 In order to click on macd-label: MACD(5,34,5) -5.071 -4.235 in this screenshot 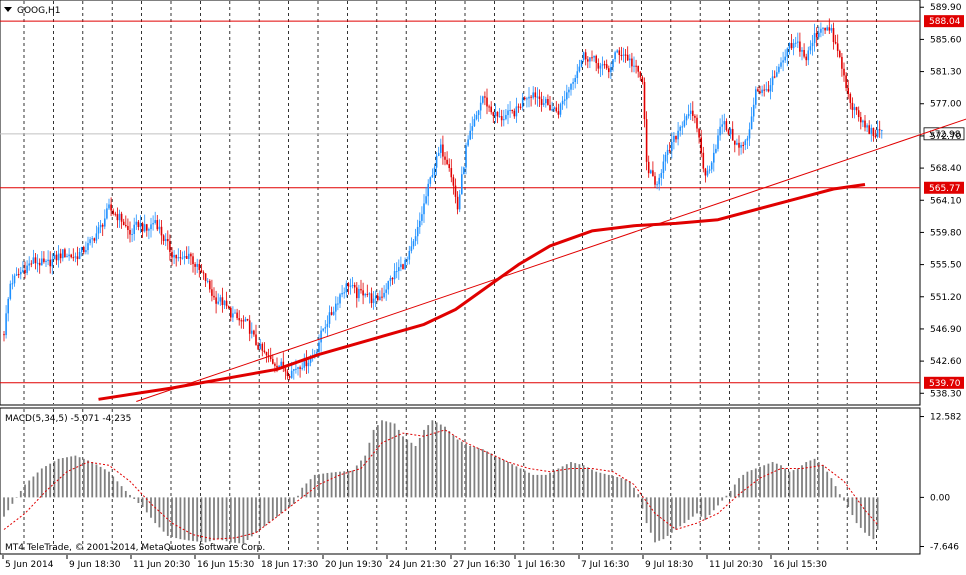, I will do `click(68, 419)`.